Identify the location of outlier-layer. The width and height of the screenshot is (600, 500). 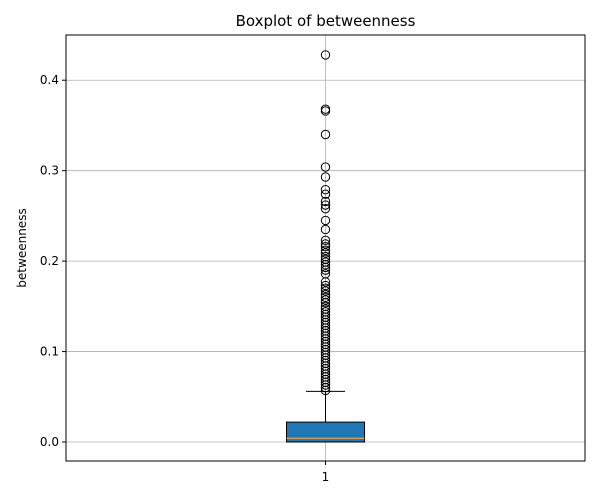
(325, 223).